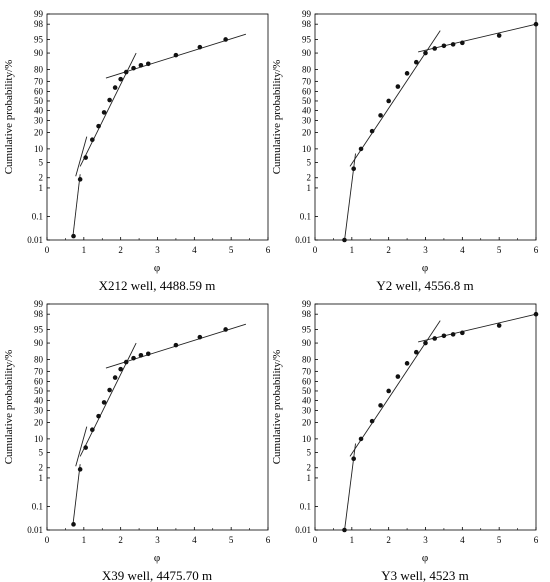 Image resolution: width=550 pixels, height=582 pixels. What do you see at coordinates (157, 285) in the screenshot?
I see `chart-caption: X212 well, 4488.59 m` at bounding box center [157, 285].